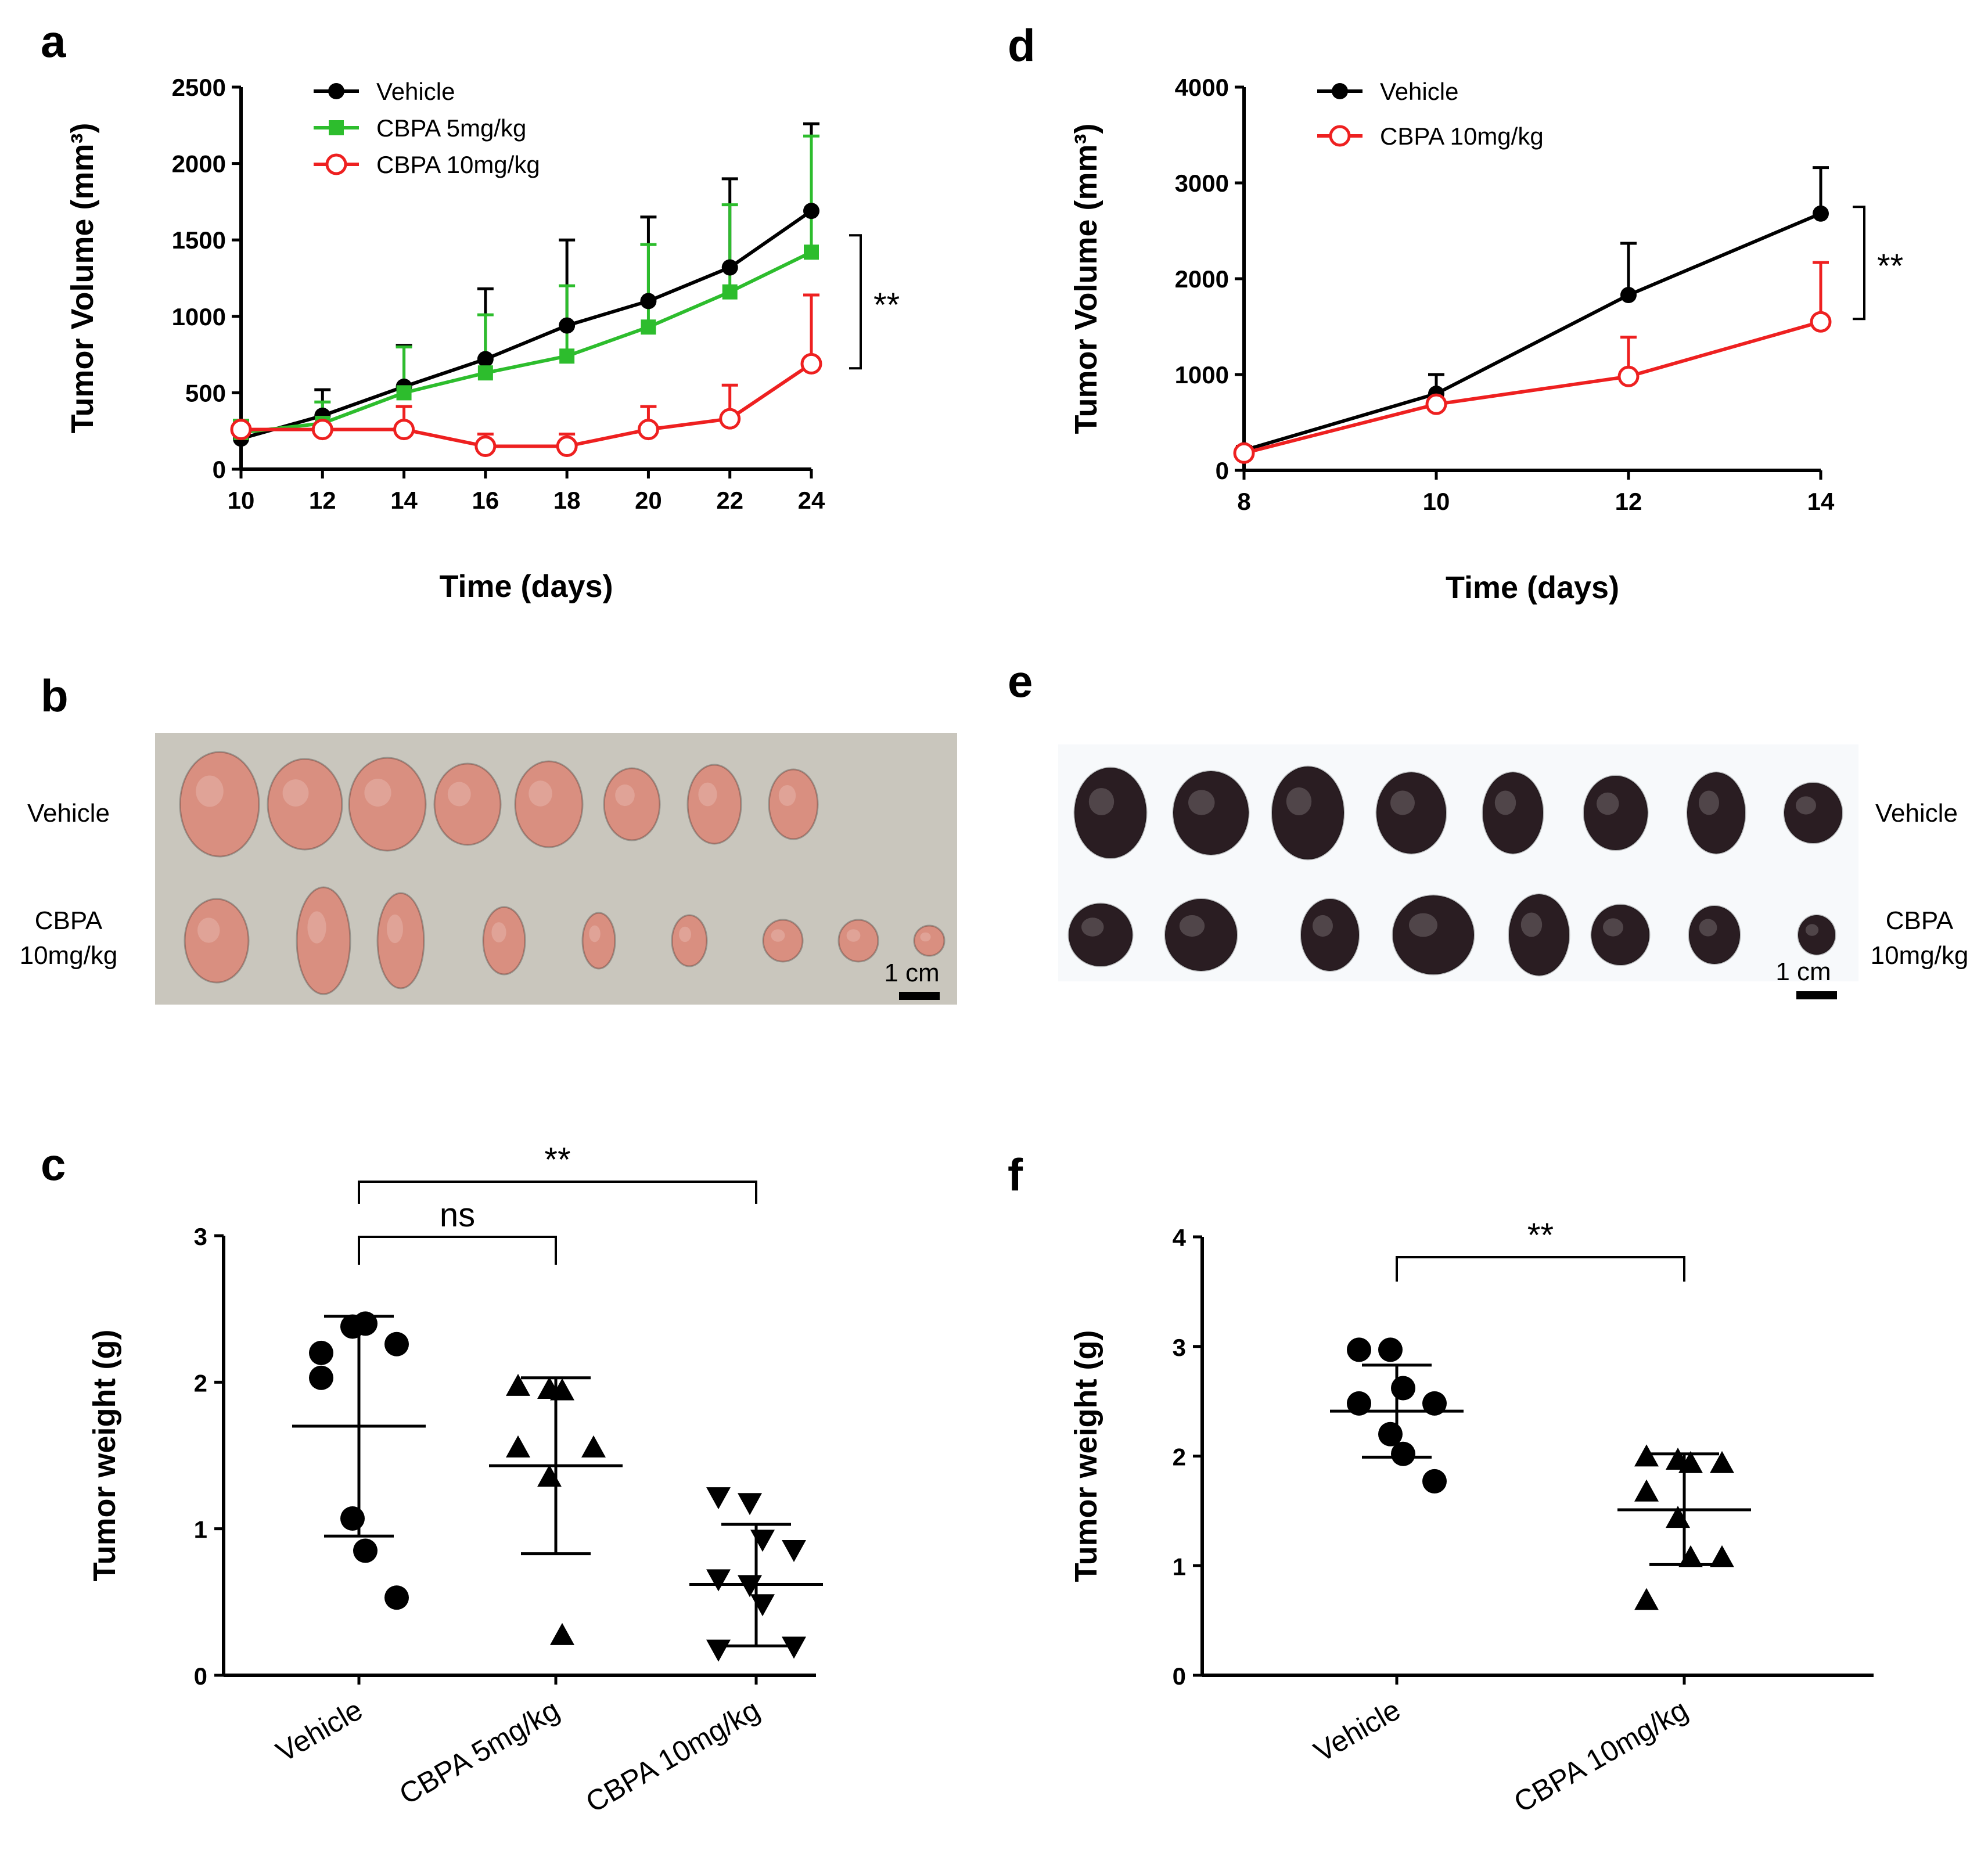 This screenshot has height=1864, width=1988. I want to click on x-axis-title: Time (days), so click(1532, 588).